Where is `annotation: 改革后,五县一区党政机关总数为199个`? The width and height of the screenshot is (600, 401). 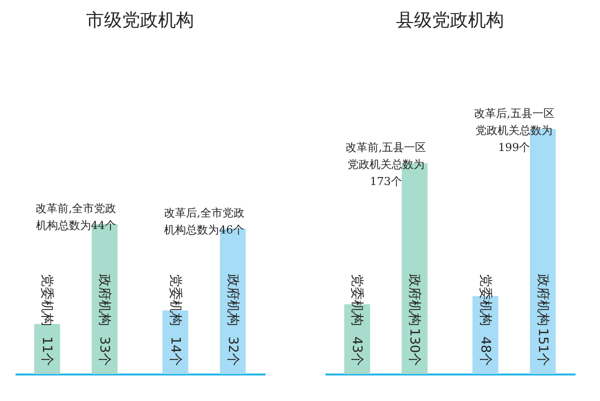
annotation: 改革后,五县一区党政机关总数为199个 is located at coordinates (514, 130).